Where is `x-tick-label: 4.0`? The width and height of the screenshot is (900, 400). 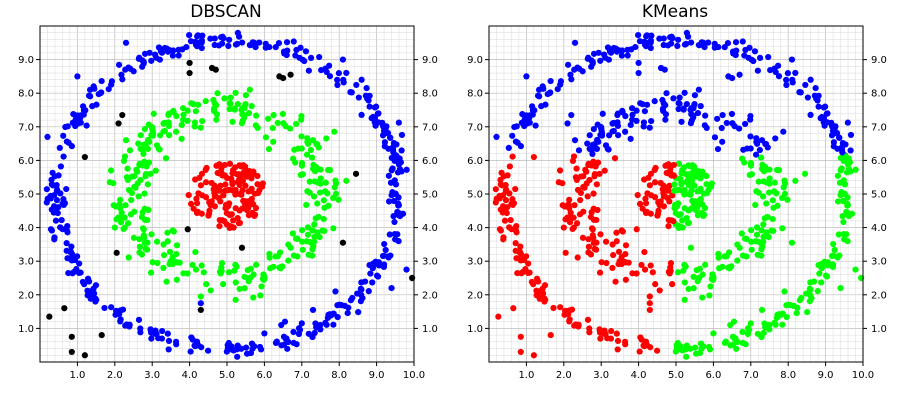
x-tick-label: 4.0 is located at coordinates (190, 375).